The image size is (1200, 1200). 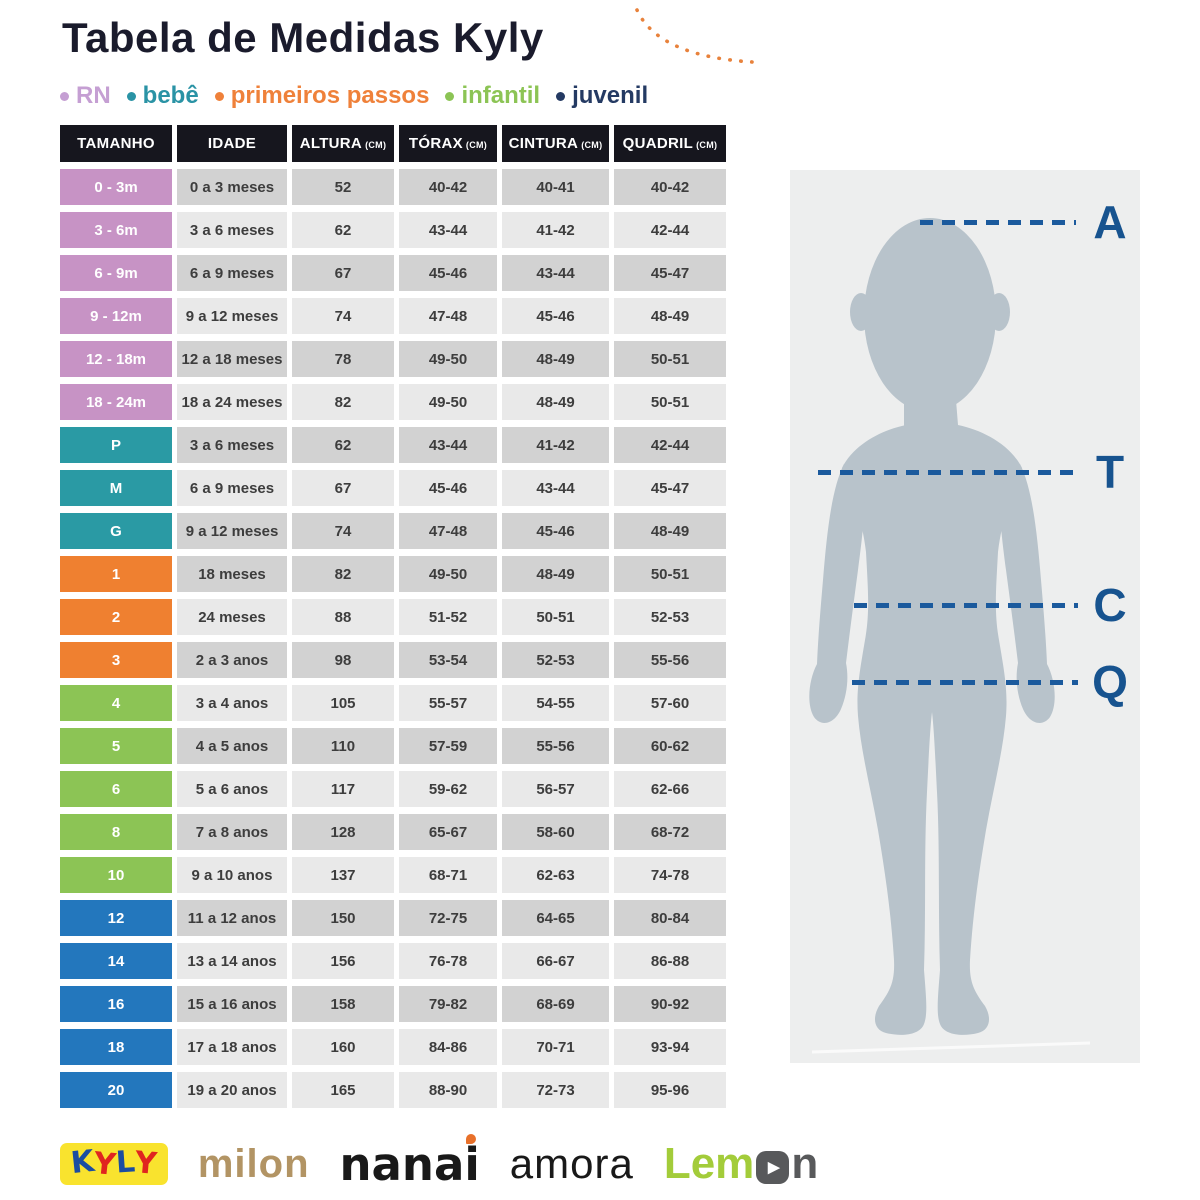 What do you see at coordinates (343, 1090) in the screenshot?
I see `height-cell: 165` at bounding box center [343, 1090].